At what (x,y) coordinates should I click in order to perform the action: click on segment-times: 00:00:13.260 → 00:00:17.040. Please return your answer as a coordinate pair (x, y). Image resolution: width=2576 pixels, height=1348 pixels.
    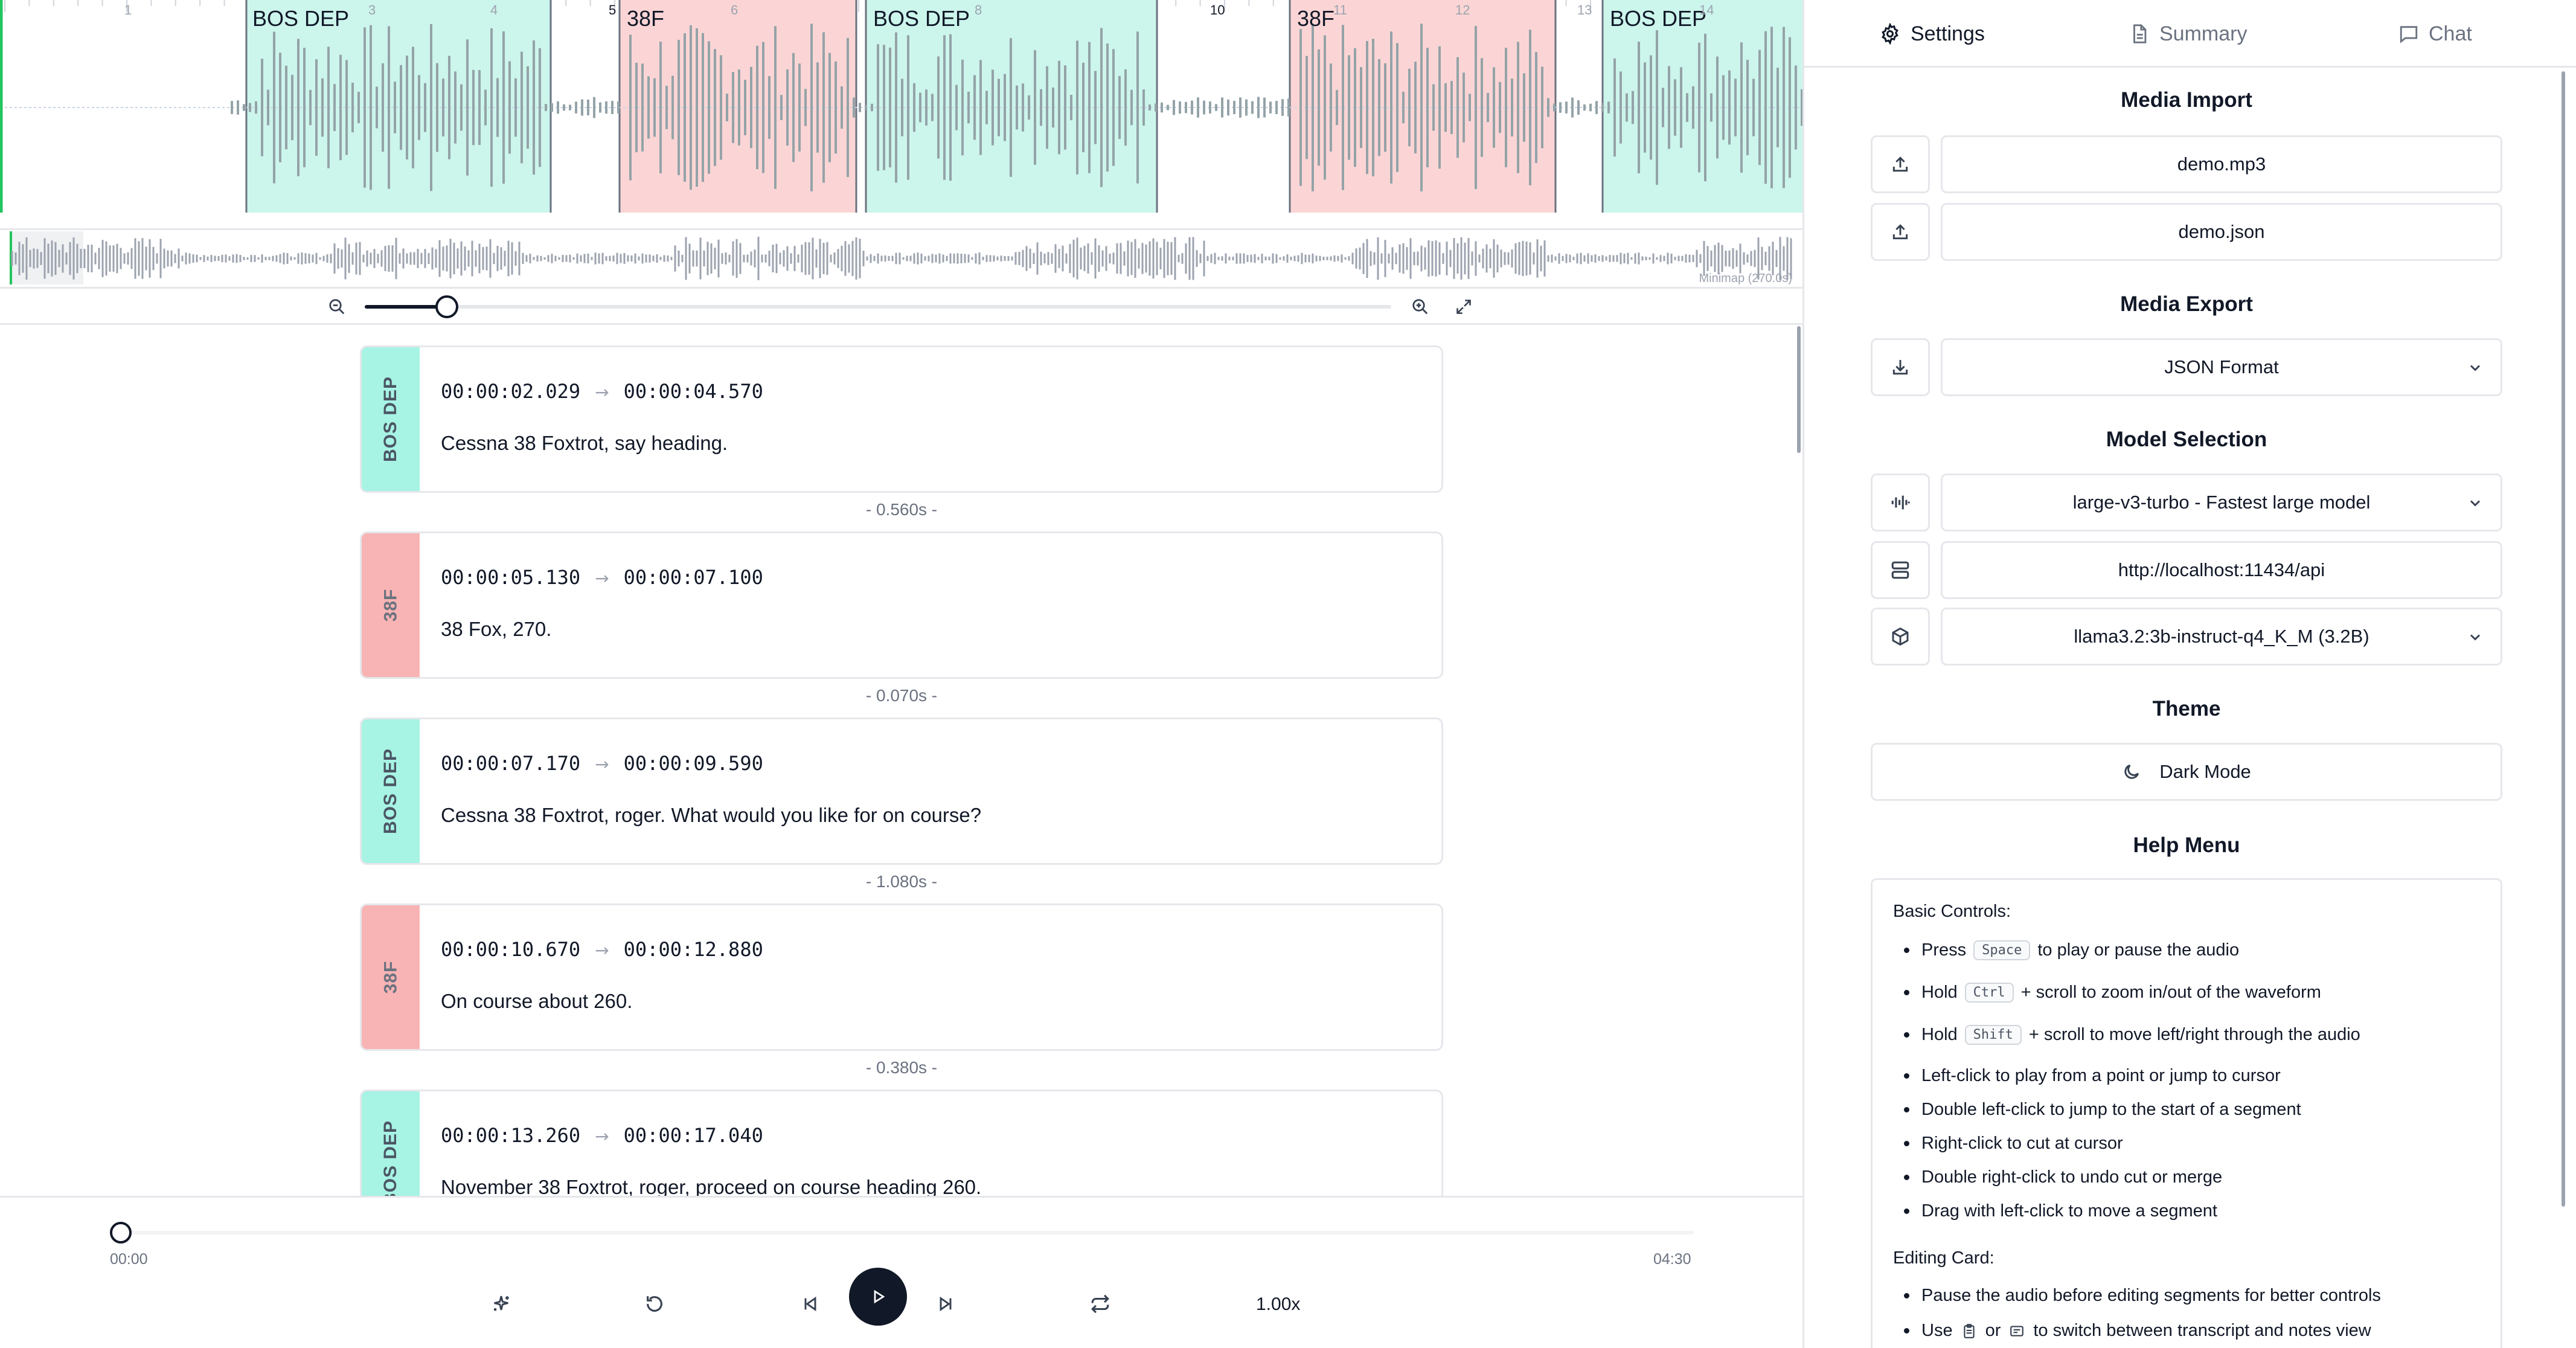
    Looking at the image, I should click on (602, 1135).